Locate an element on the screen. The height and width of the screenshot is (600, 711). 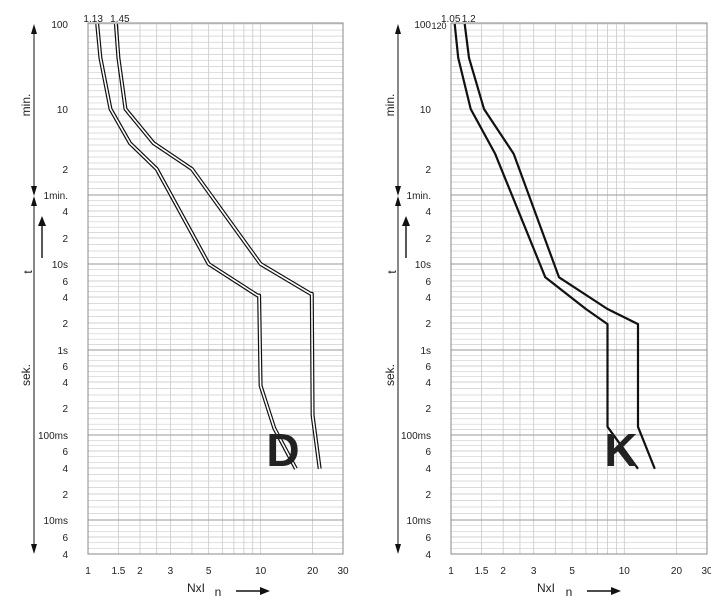
top-label: 1.05 is located at coordinates (451, 19).